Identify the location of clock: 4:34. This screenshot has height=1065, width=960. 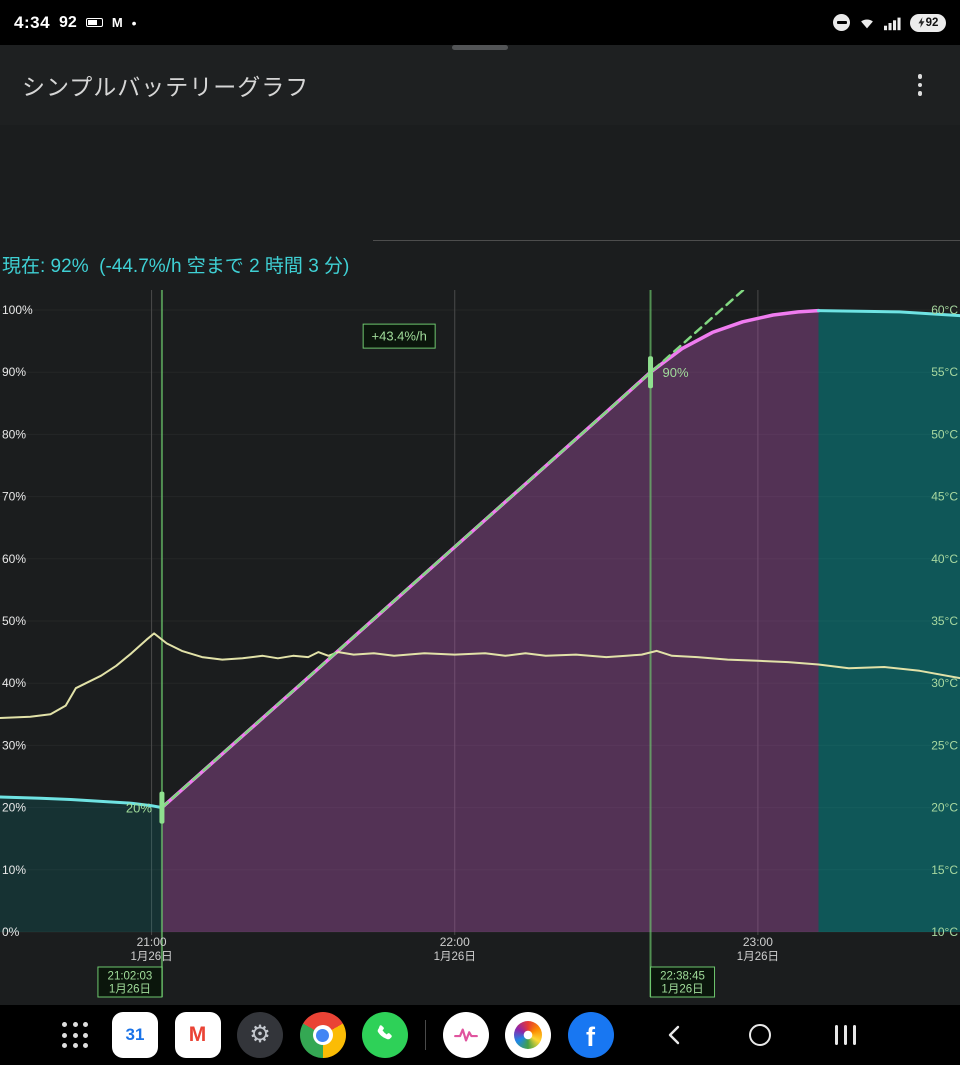
(32, 22).